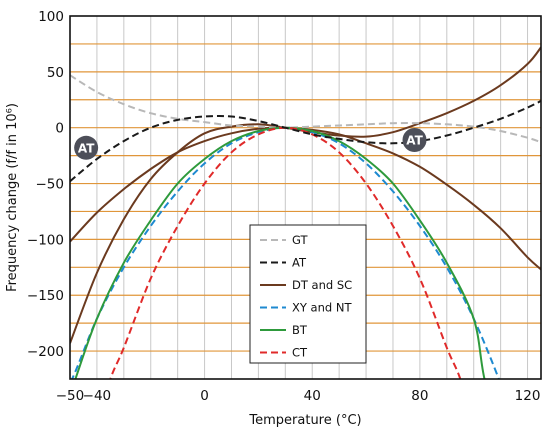  Describe the element at coordinates (55, 73) in the screenshot. I see `y-tick-label: 50` at that location.